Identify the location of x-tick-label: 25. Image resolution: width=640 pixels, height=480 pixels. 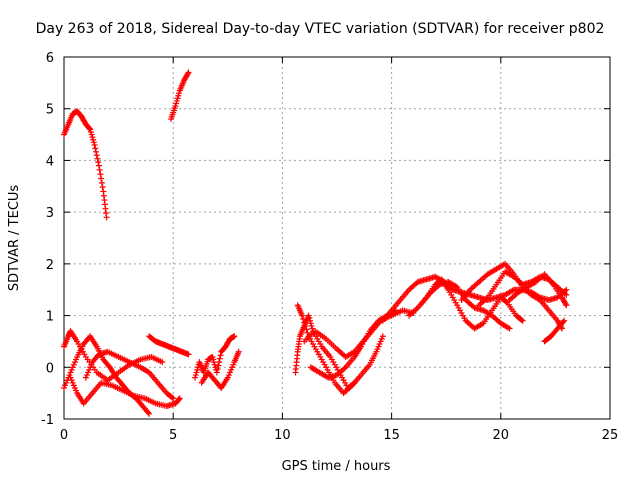
(610, 435).